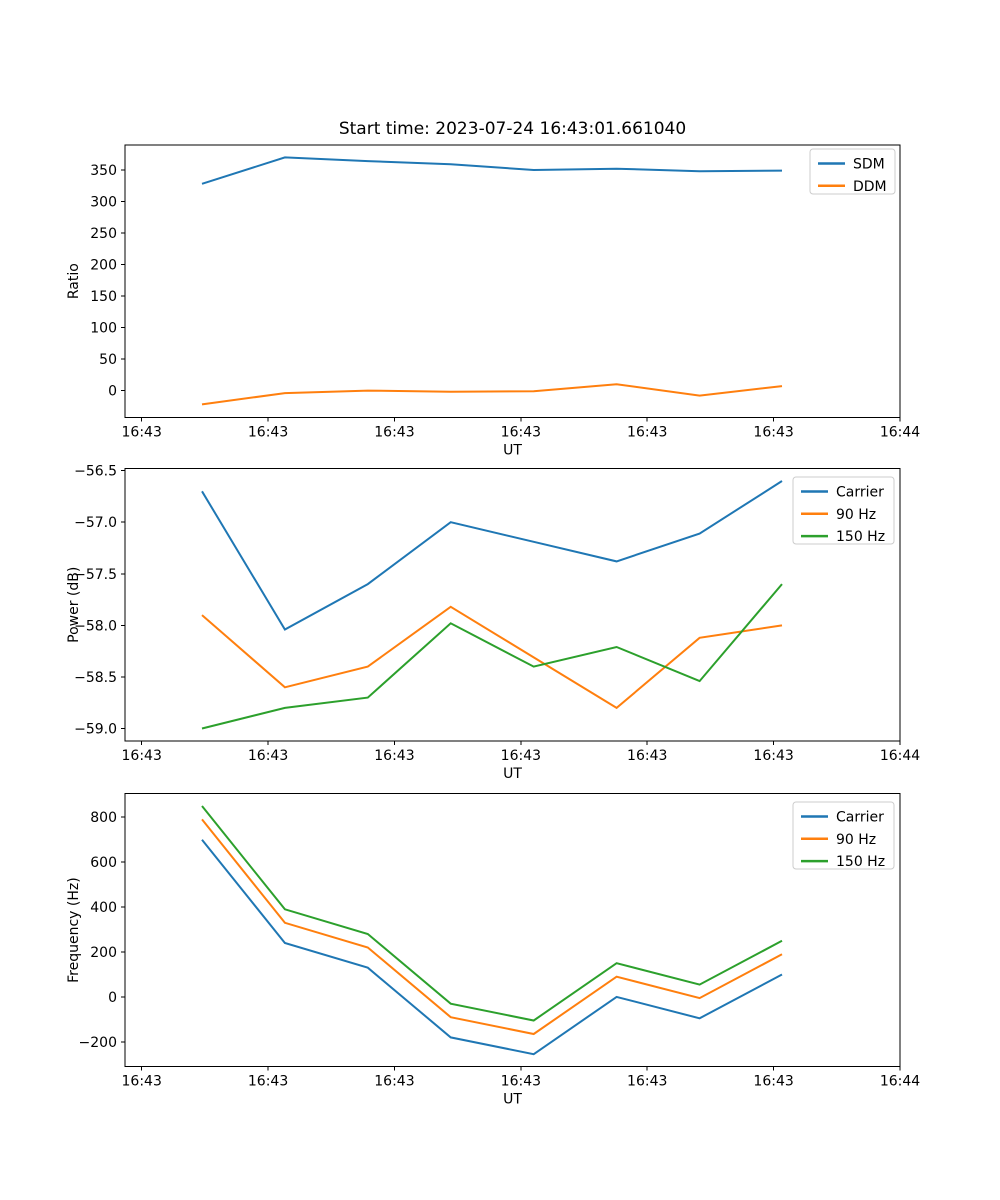 The height and width of the screenshot is (1200, 1000). Describe the element at coordinates (74, 281) in the screenshot. I see `y-axis-label: Ratio` at that location.